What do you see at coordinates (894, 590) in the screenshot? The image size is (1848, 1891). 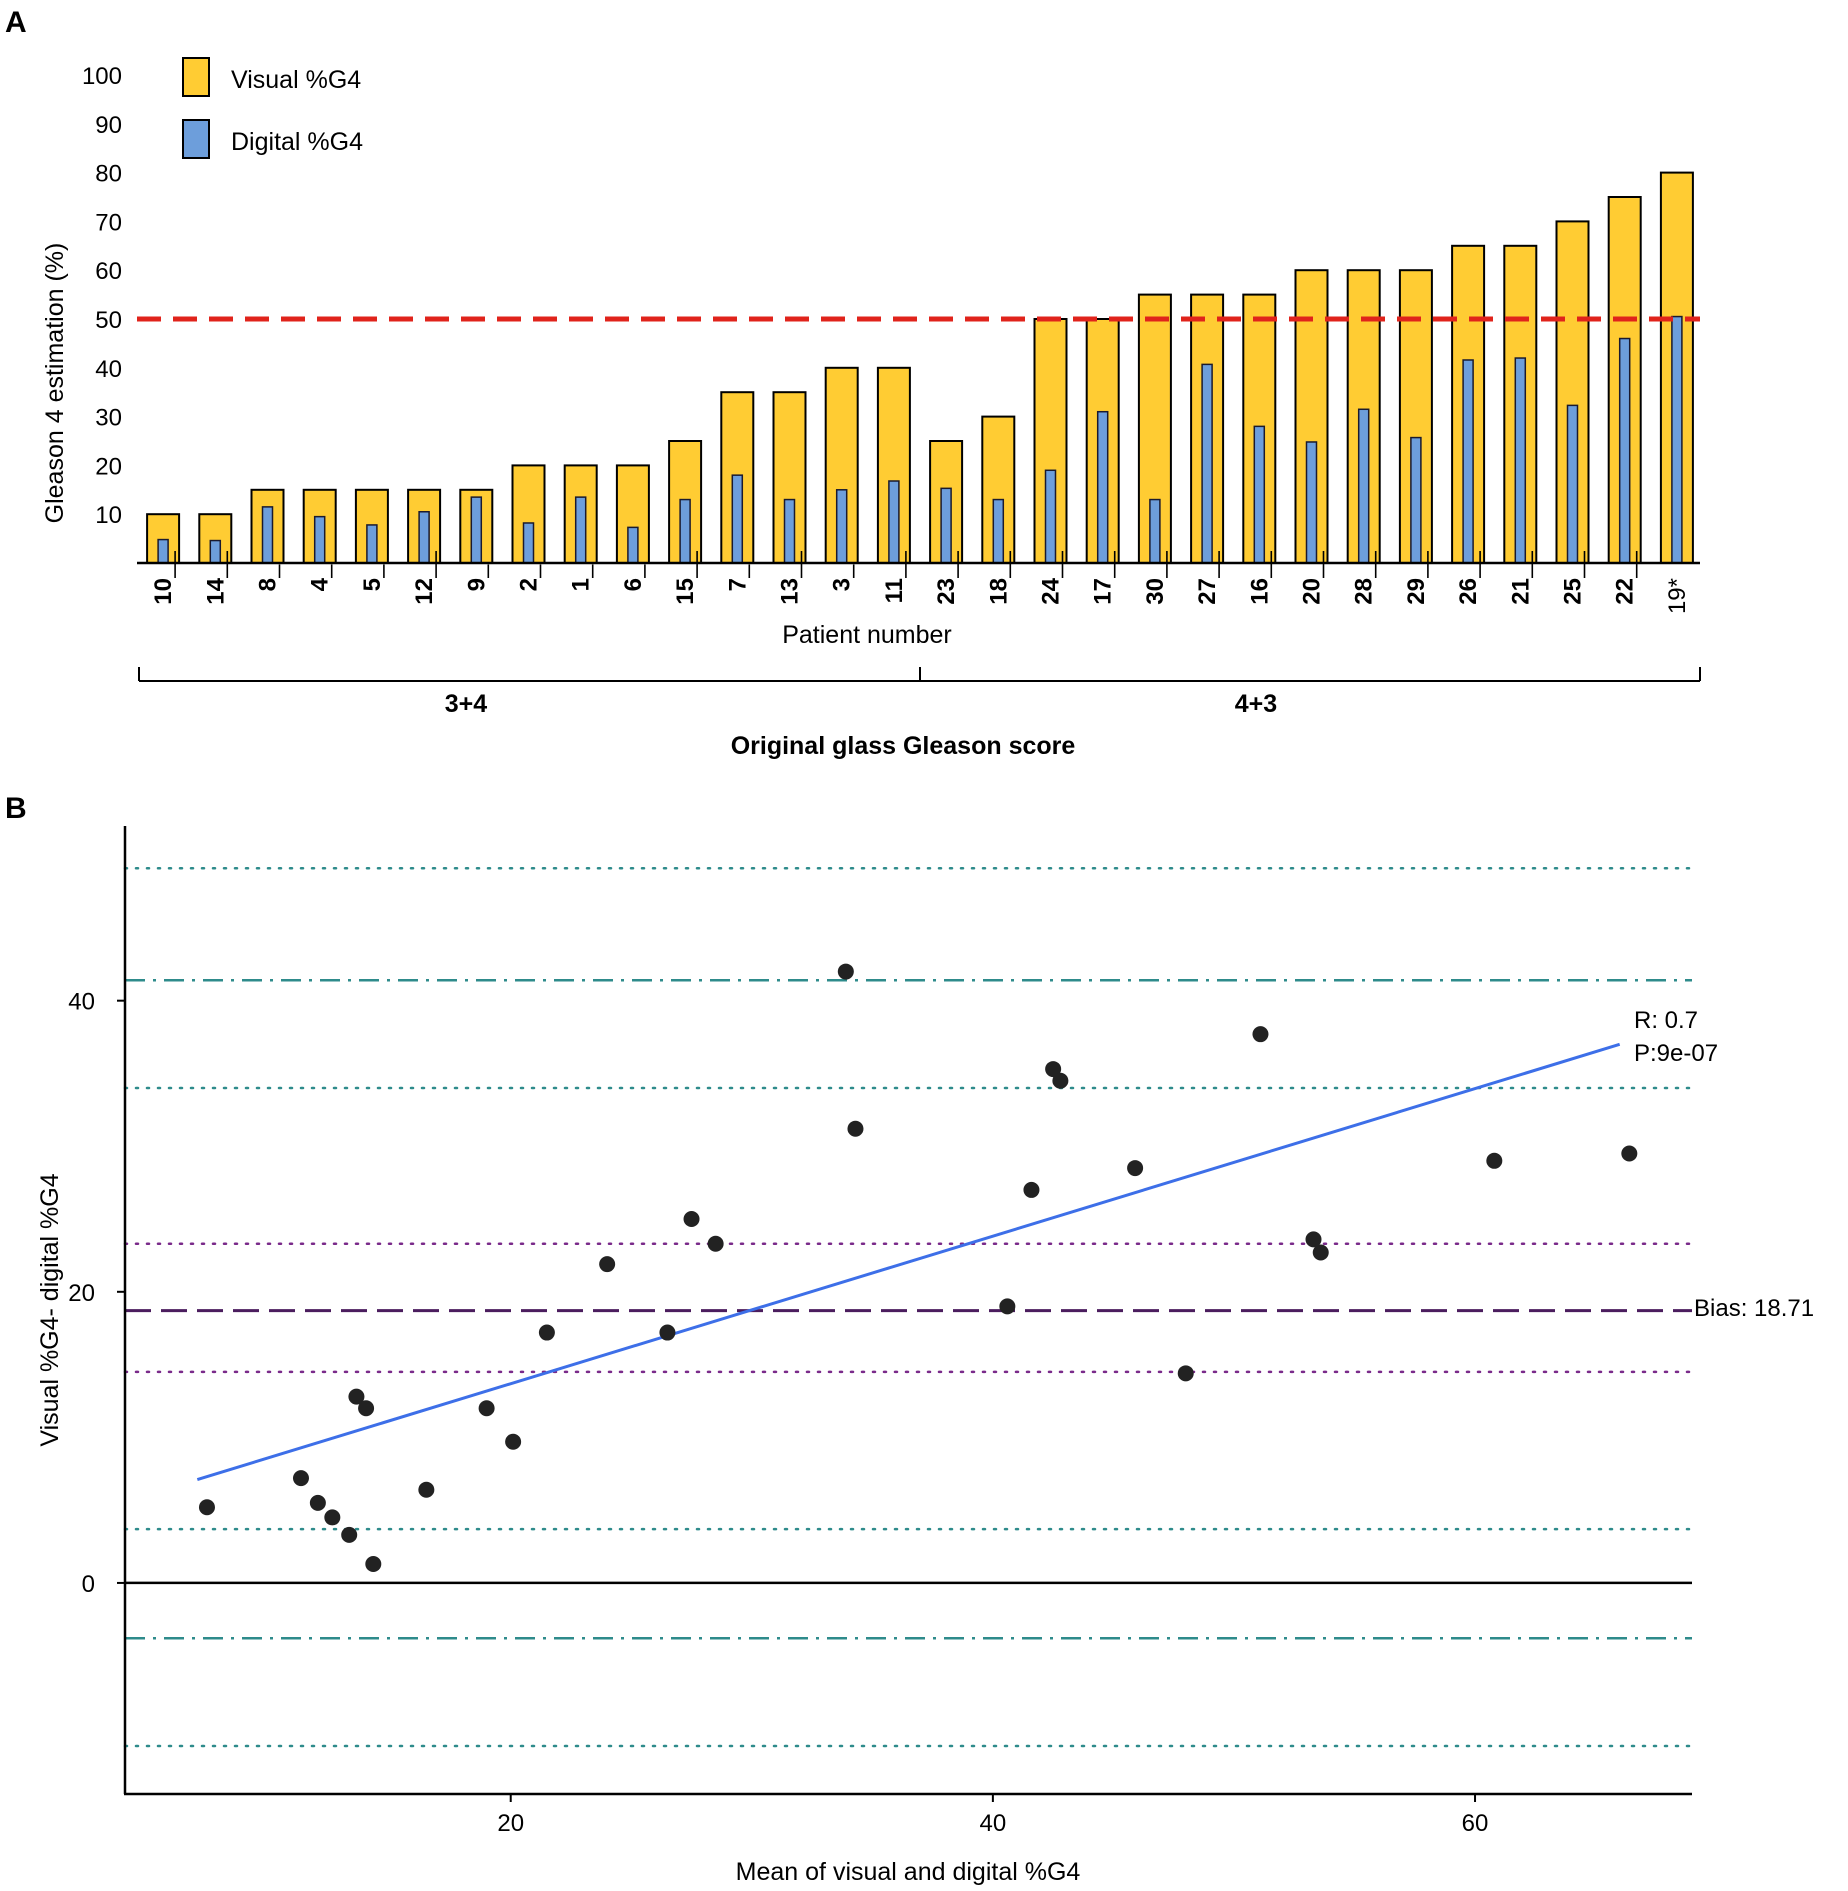 I see `x-tick-label: 11` at bounding box center [894, 590].